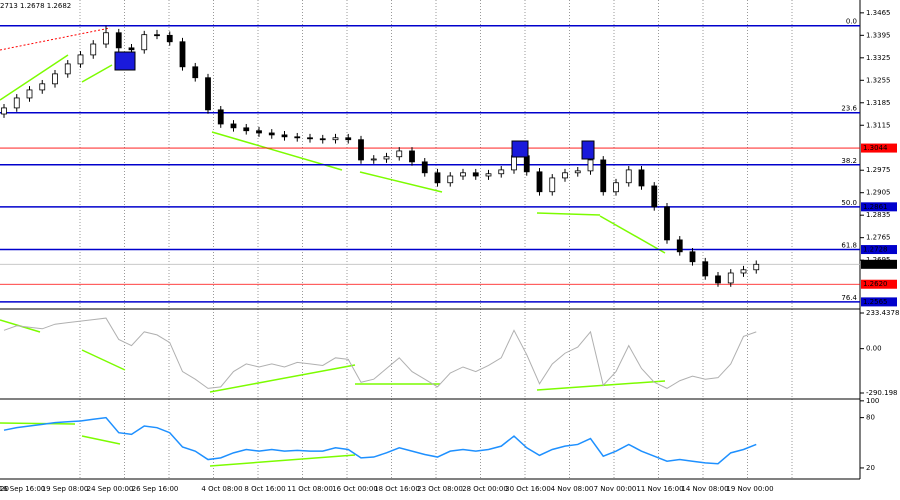  What do you see at coordinates (704, 489) in the screenshot?
I see `x-tick-label: 14 Nov 08:00` at bounding box center [704, 489].